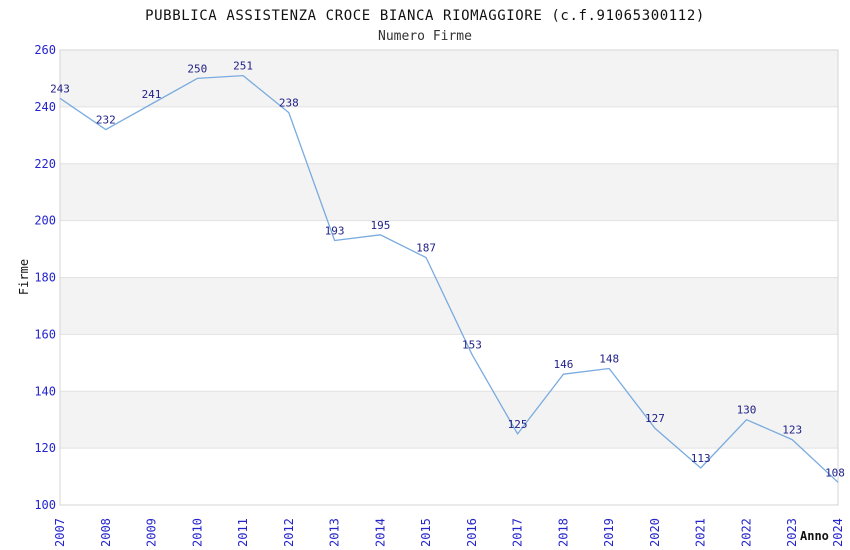 The image size is (850, 550). I want to click on y-tick-label-100: 100, so click(45, 505).